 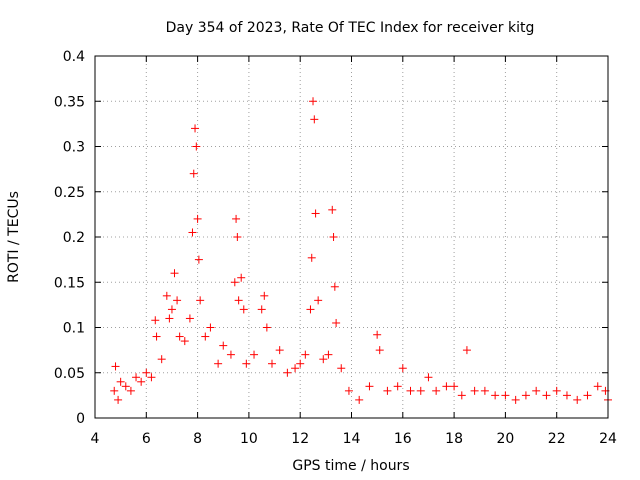 I want to click on x-tick-label: 10, so click(x=249, y=439).